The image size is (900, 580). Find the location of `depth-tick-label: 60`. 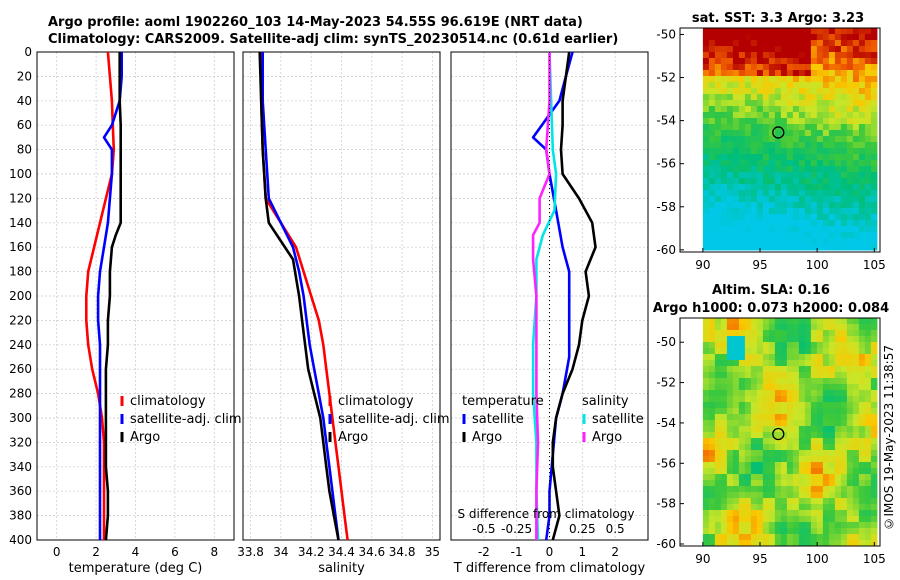

depth-tick-label: 60 is located at coordinates (24, 125).